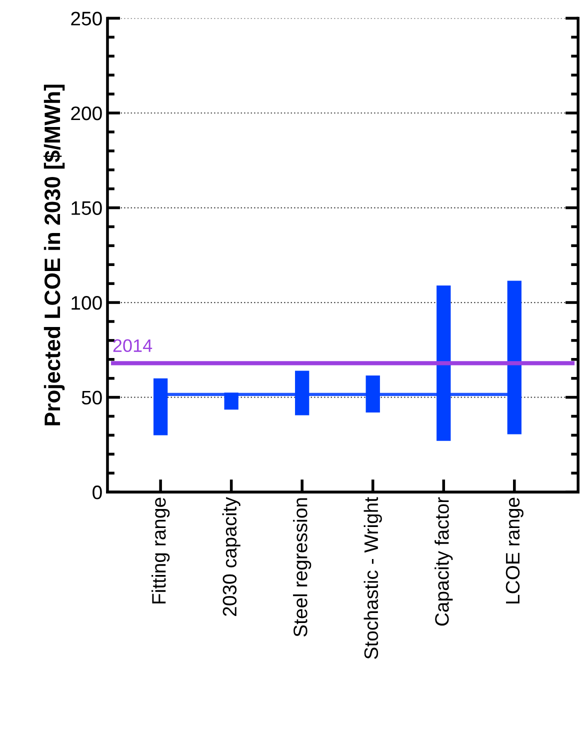  I want to click on x-tick-label: Capacity factor, so click(443, 561).